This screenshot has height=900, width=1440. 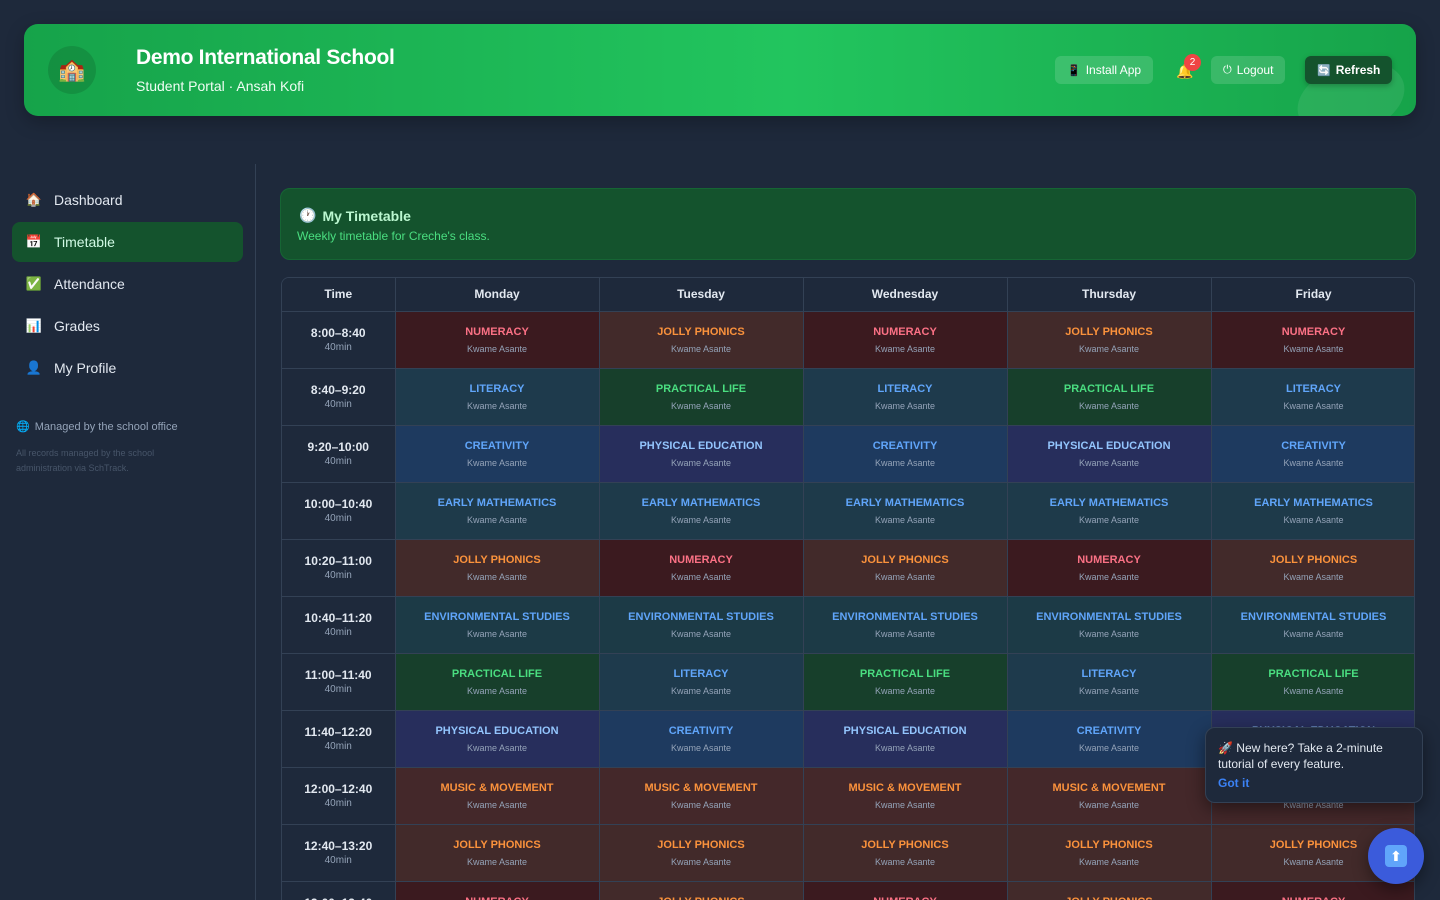 I want to click on time-slot-label: 8:00–8:40, so click(x=338, y=333).